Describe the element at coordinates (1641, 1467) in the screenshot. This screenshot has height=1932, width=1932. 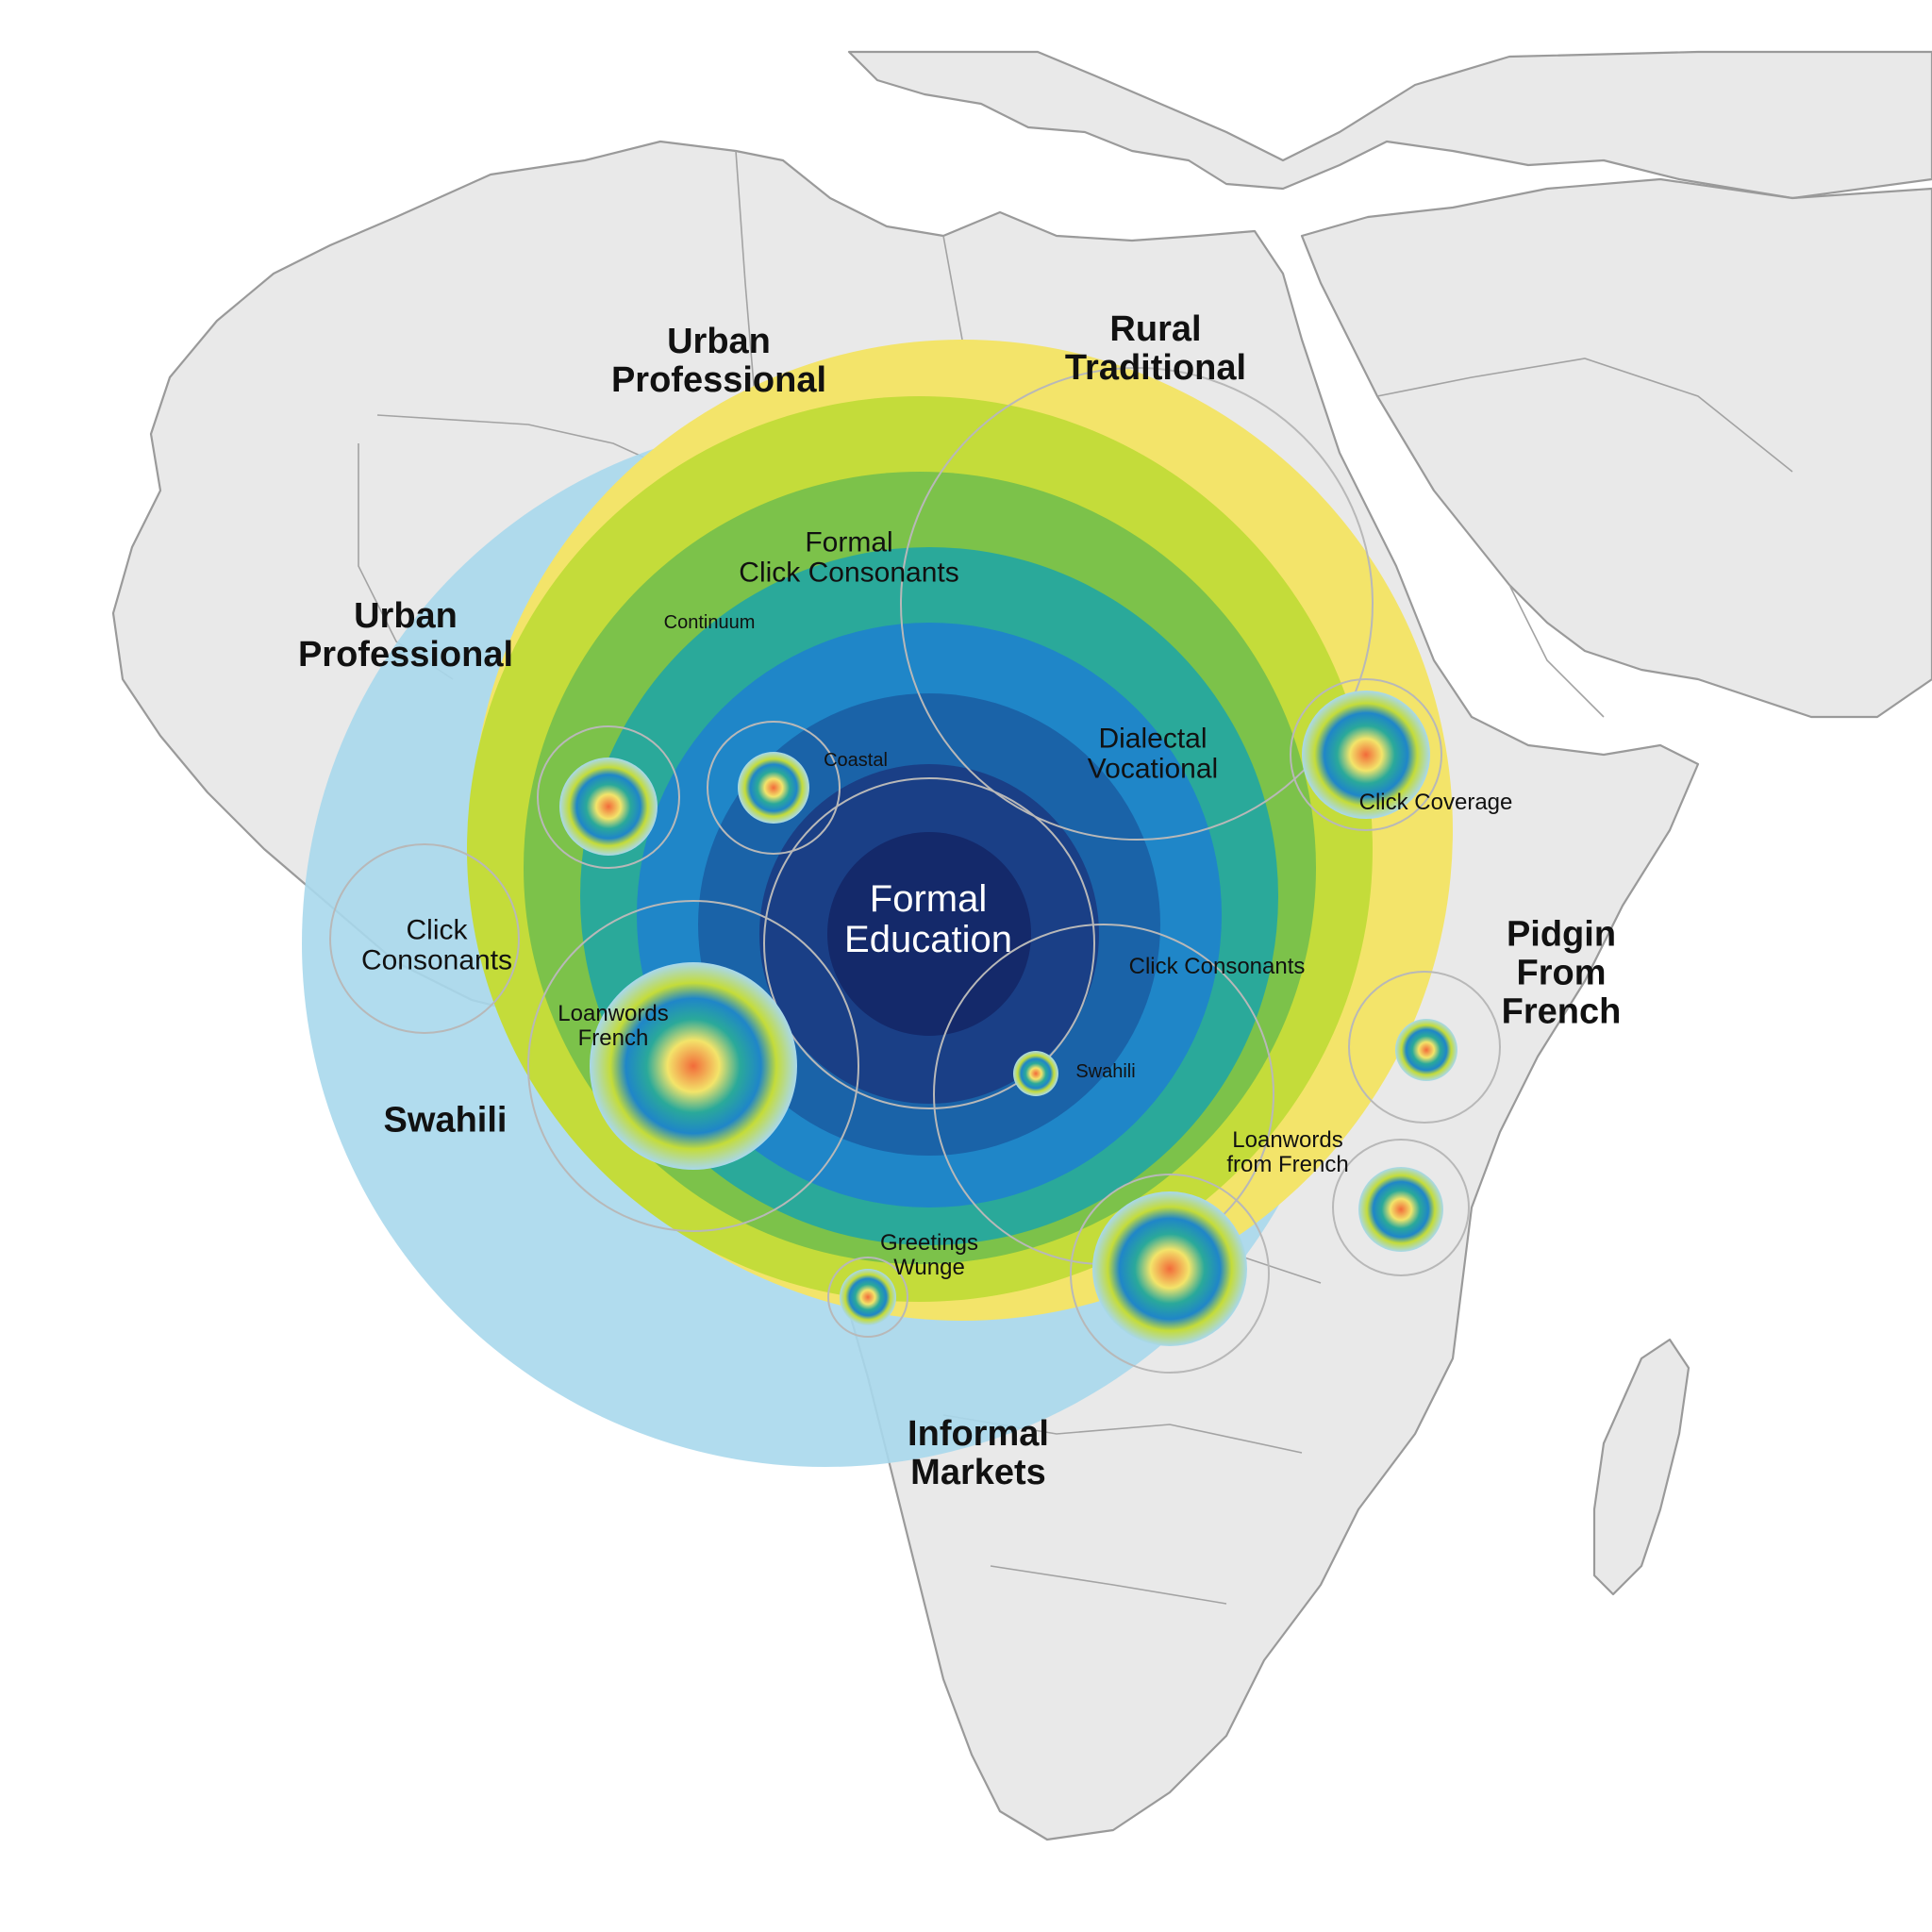
I see `madagascar-landmass` at that location.